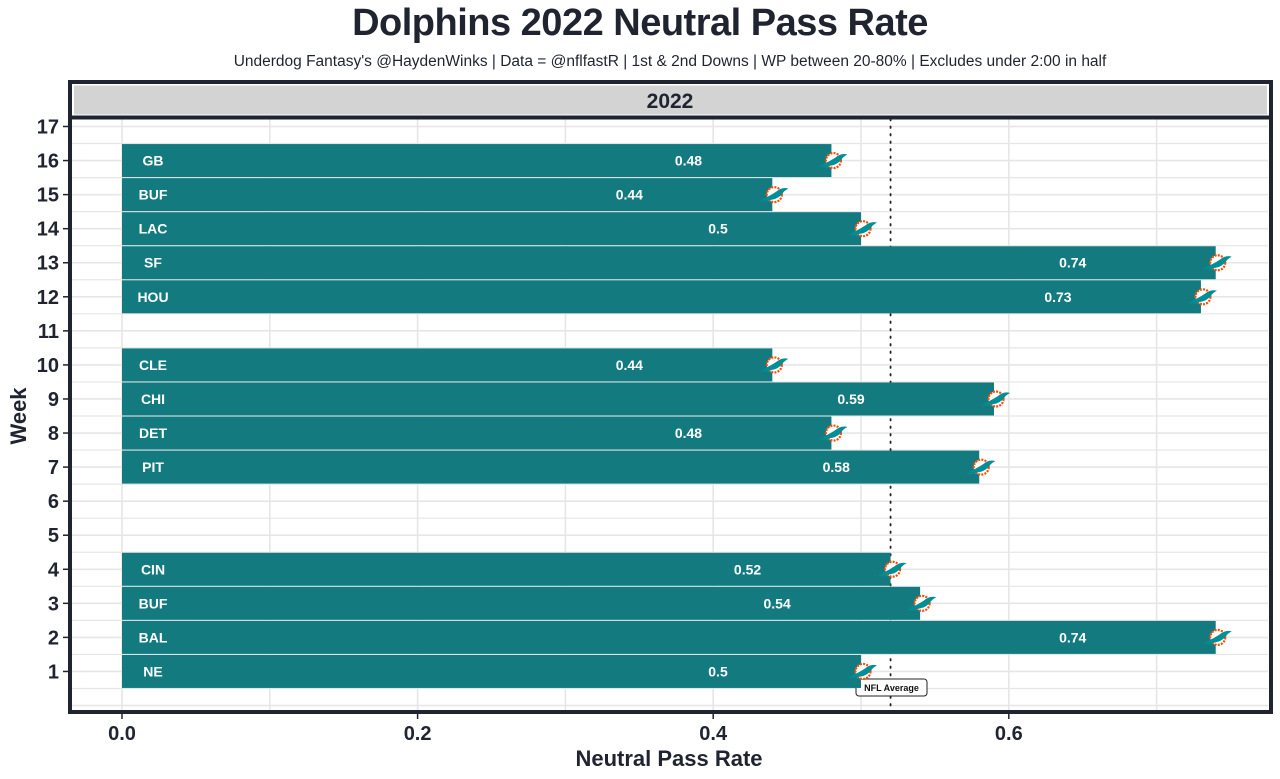 Image resolution: width=1280 pixels, height=779 pixels. I want to click on bar-opponent-label: NE, so click(152, 671).